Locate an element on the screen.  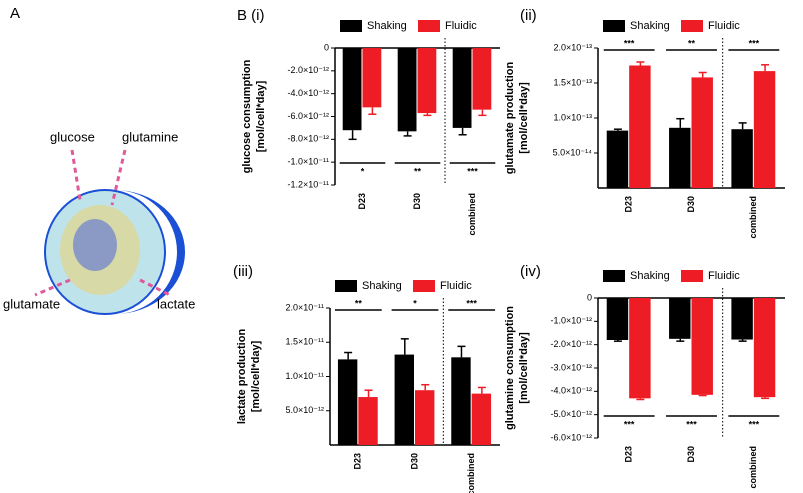
y-tick-label: 1.0×10⁻¹¹ is located at coordinates (304, 376).